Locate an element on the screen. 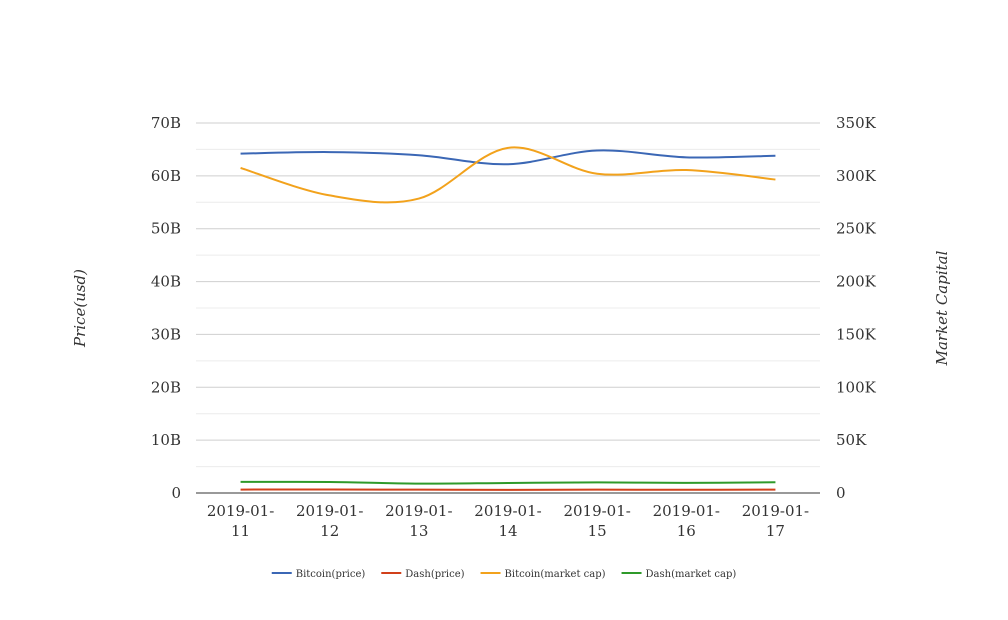 This screenshot has width=1008, height=620. x-tick-label: 2019-01-12 is located at coordinates (329, 521).